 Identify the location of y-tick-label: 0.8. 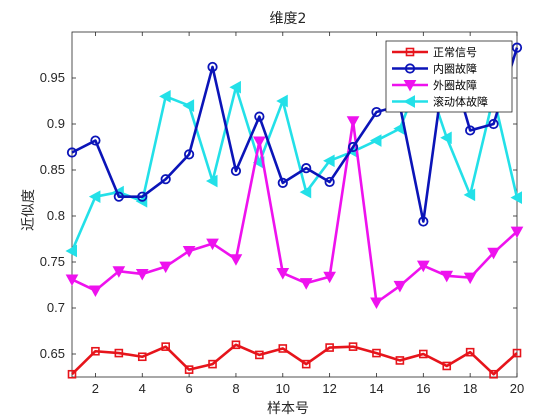
(56, 215).